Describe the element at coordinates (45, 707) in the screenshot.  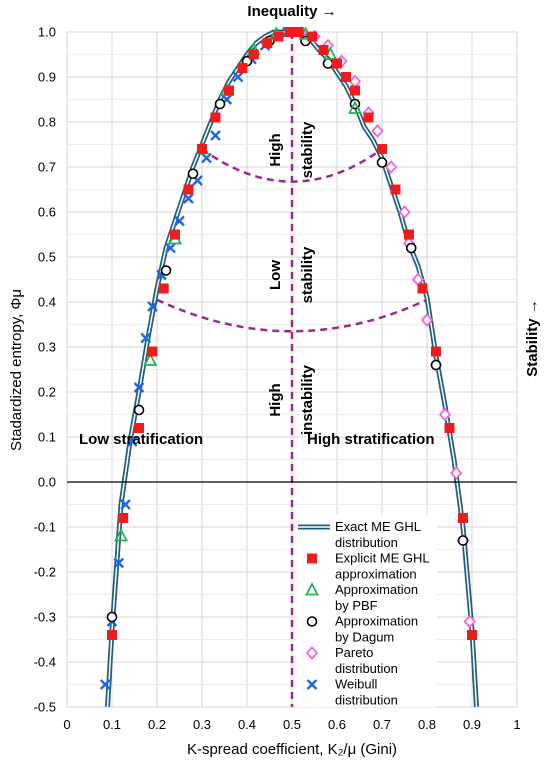
I see `y-tick-label: -0.5` at that location.